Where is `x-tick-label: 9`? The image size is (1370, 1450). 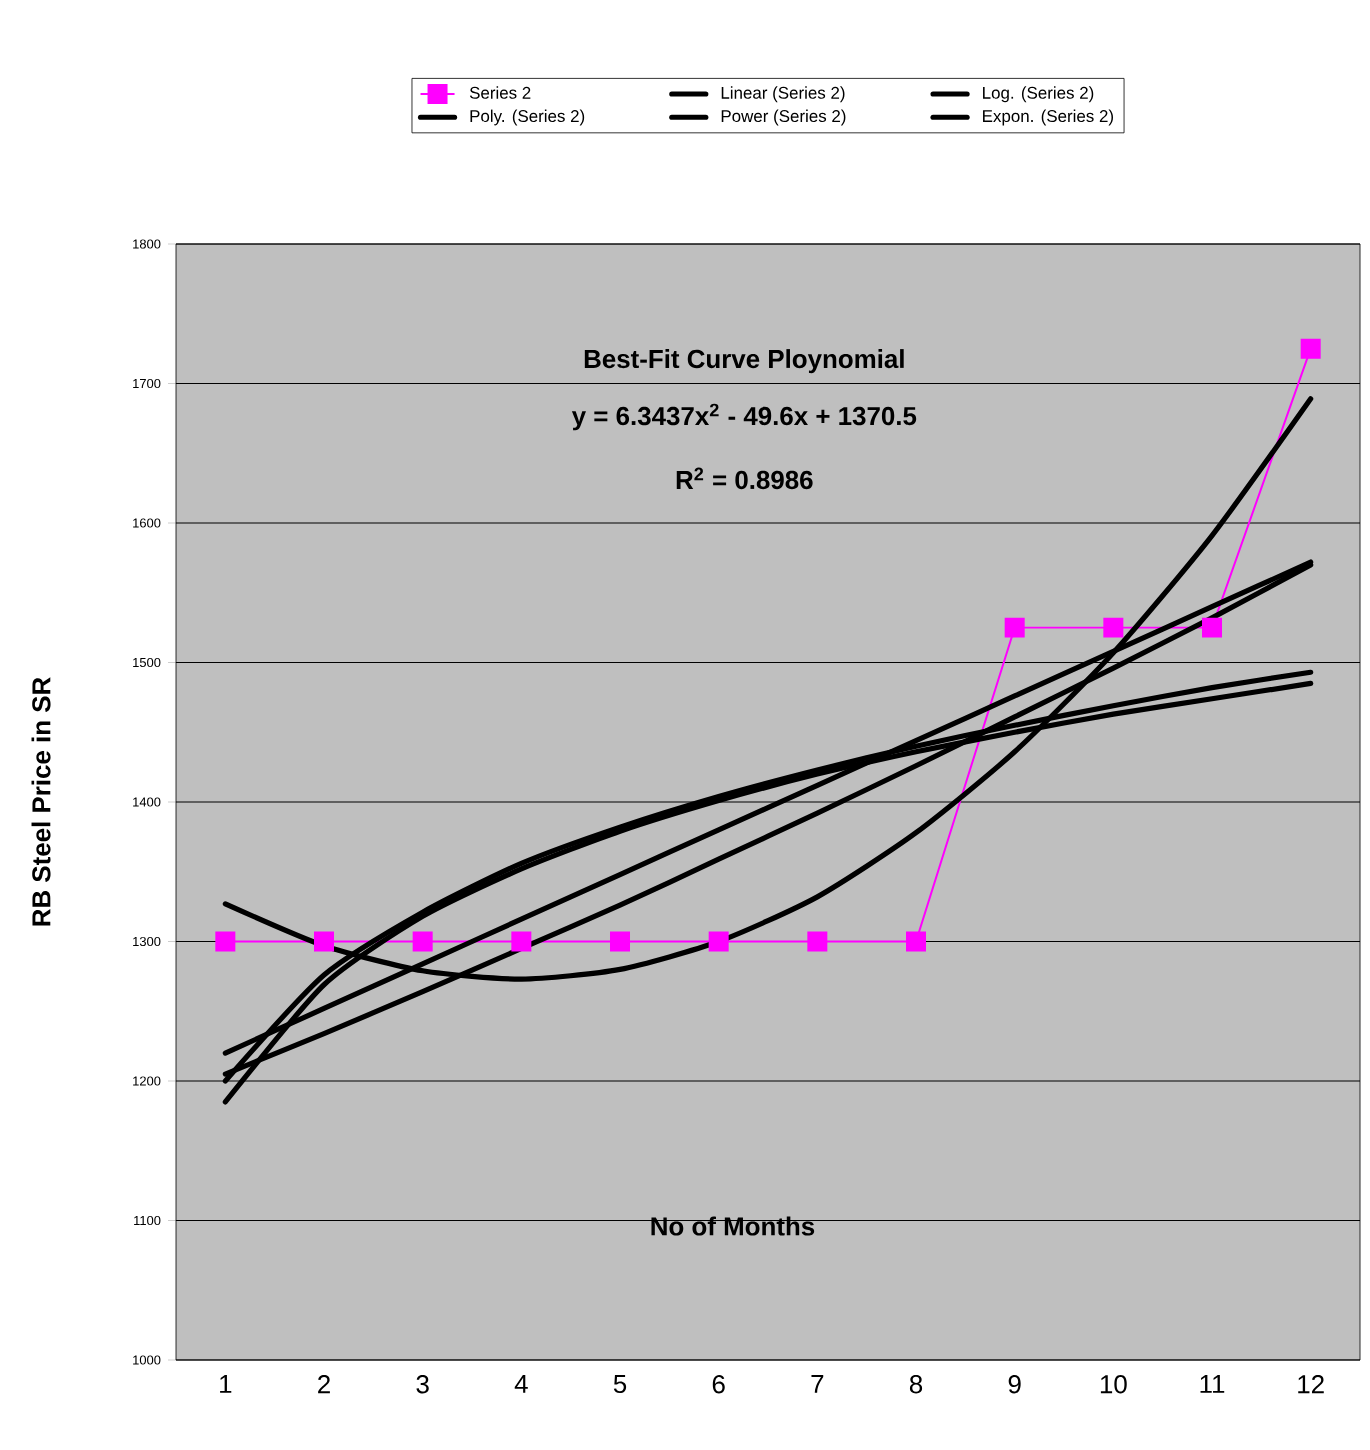
x-tick-label: 9 is located at coordinates (1014, 1384).